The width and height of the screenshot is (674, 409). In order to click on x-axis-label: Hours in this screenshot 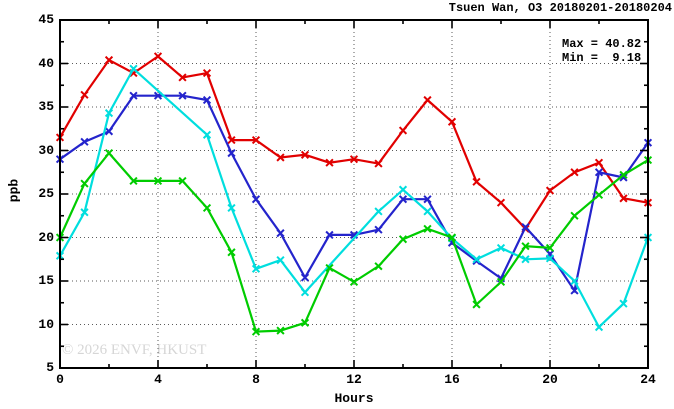, I will do `click(354, 398)`.